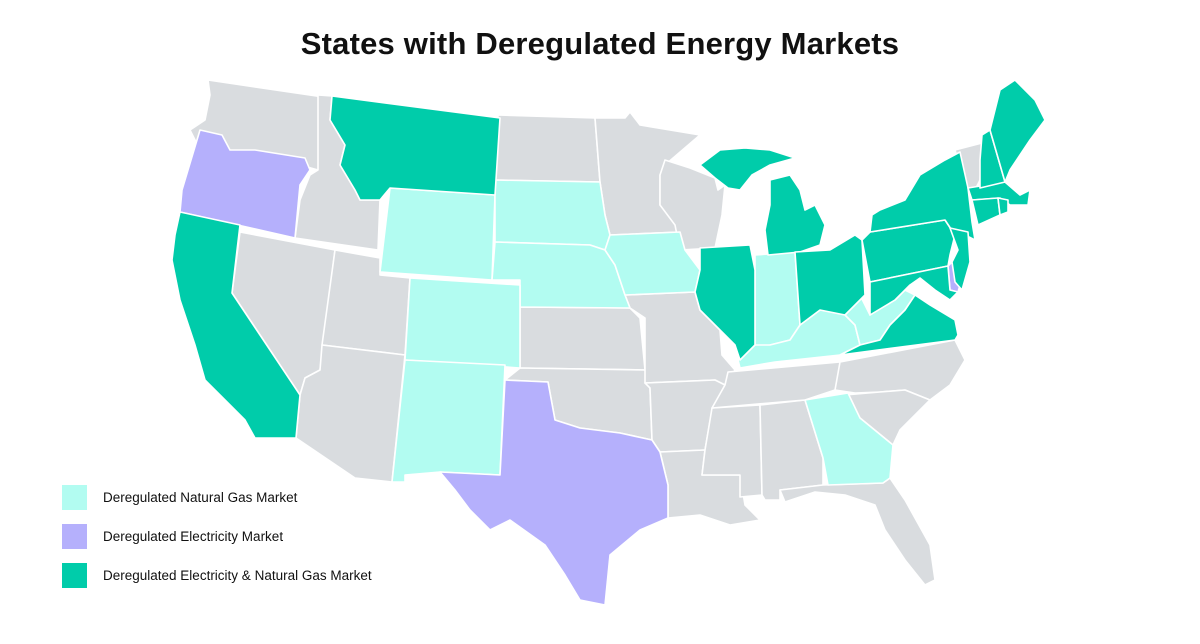 The image size is (1200, 644). Describe the element at coordinates (245, 184) in the screenshot. I see `state-oregon` at that location.